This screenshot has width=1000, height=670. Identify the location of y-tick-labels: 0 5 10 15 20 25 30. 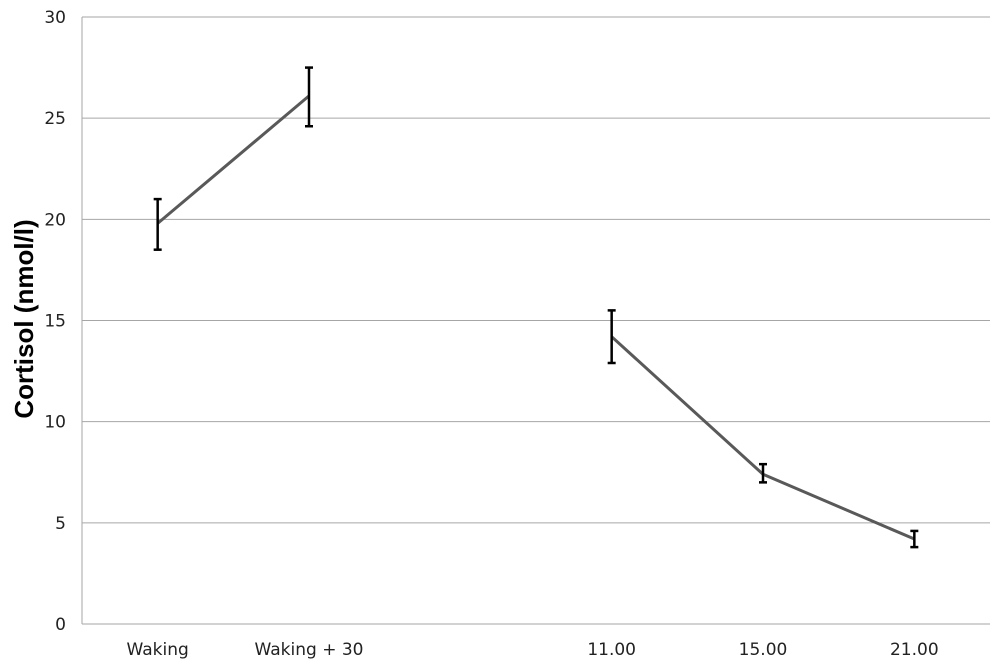
(55, 321).